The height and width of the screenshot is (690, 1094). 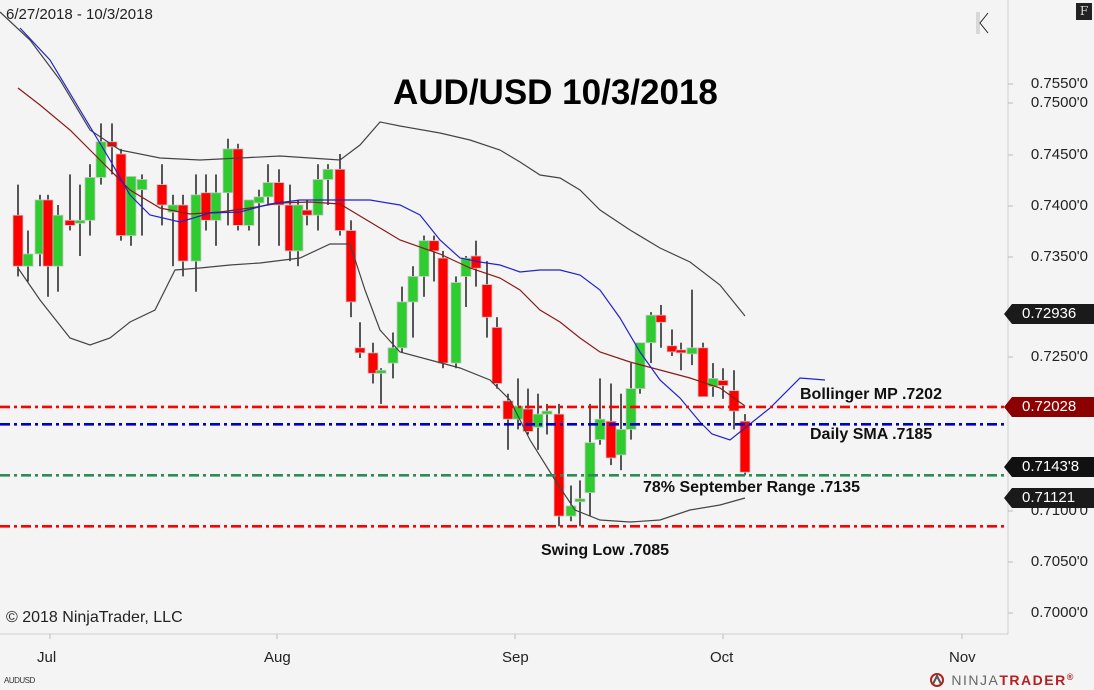 What do you see at coordinates (937, 680) in the screenshot?
I see `ninjatrader-logo-icon` at bounding box center [937, 680].